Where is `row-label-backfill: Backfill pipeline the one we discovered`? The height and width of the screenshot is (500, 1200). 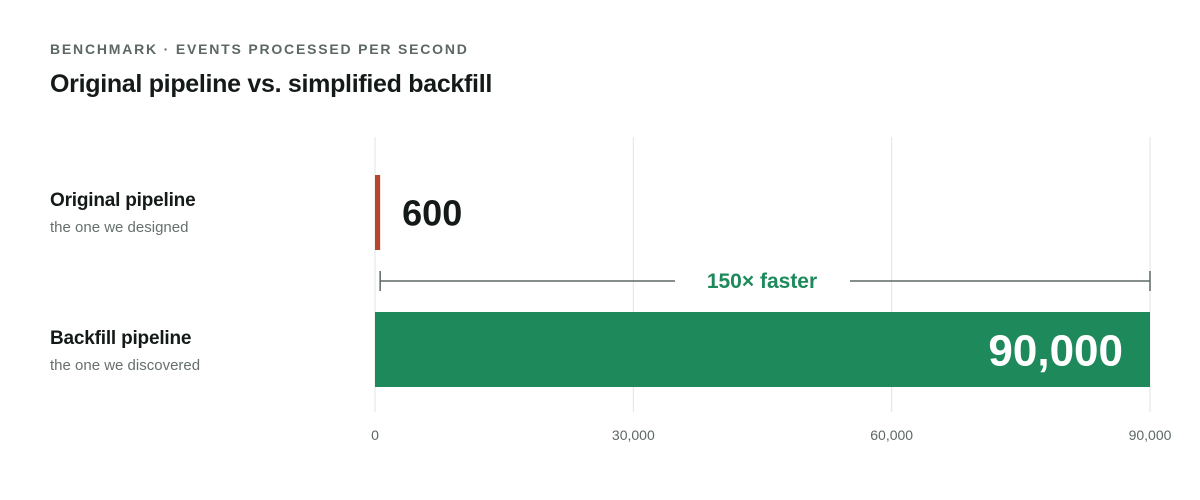 row-label-backfill: Backfill pipeline the one we discovered is located at coordinates (125, 351).